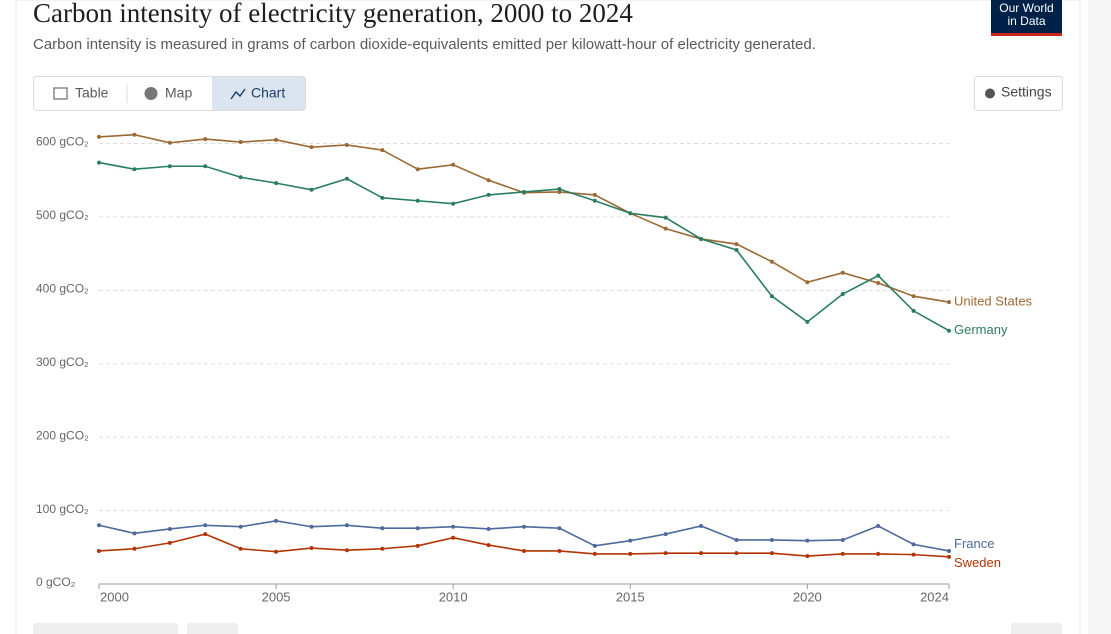  I want to click on x-tick-label: 2020, so click(807, 596).